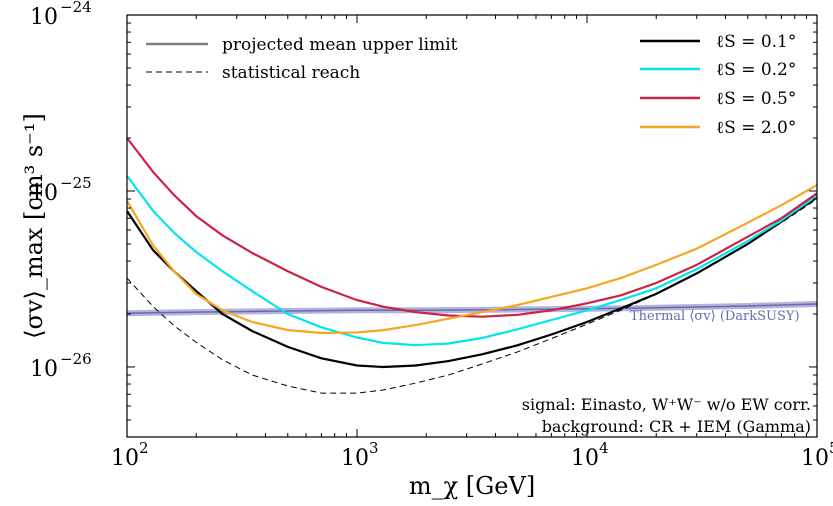 The width and height of the screenshot is (833, 506). Describe the element at coordinates (715, 316) in the screenshot. I see `thermal-label: Thermal ⟨σv⟩ (DarkSUSY)` at that location.